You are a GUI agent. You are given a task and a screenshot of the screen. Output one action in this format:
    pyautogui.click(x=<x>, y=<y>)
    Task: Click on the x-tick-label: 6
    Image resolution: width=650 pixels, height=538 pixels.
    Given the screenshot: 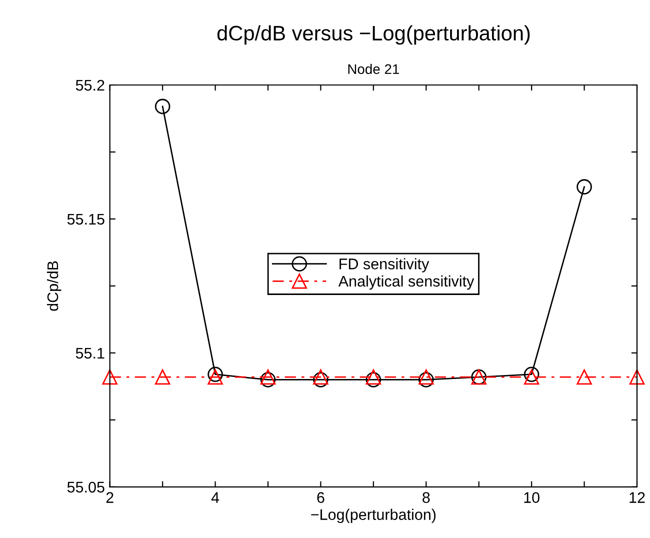 What is the action you would take?
    pyautogui.click(x=320, y=497)
    